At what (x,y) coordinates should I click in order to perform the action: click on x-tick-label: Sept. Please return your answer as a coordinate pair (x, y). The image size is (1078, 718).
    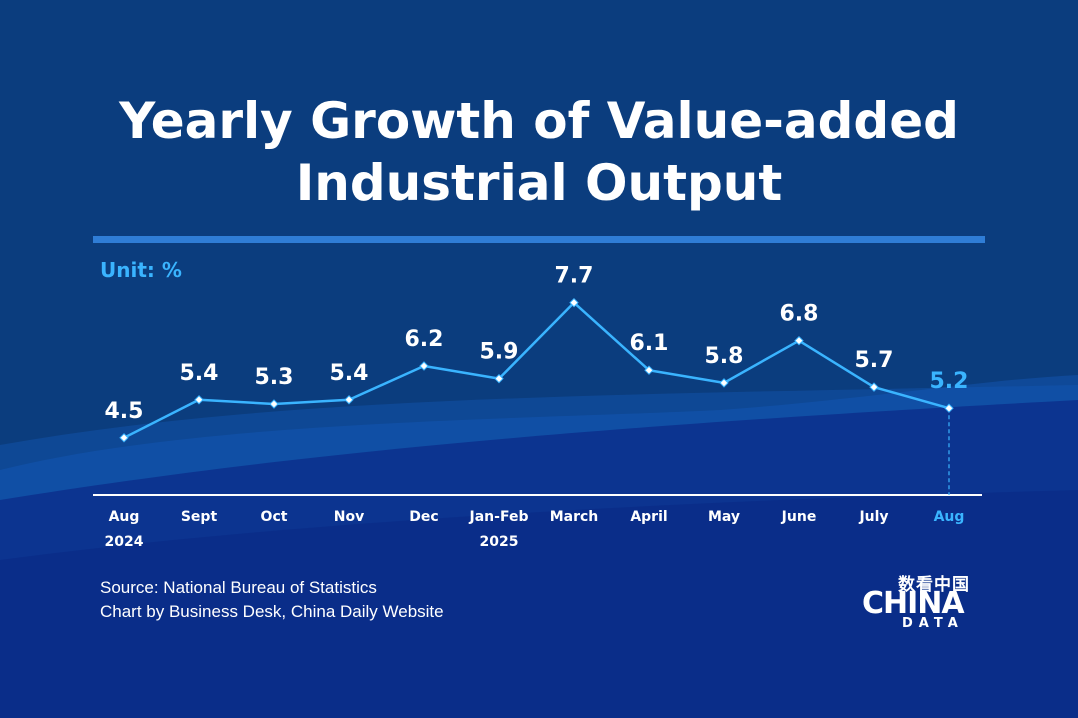
    Looking at the image, I should click on (199, 517).